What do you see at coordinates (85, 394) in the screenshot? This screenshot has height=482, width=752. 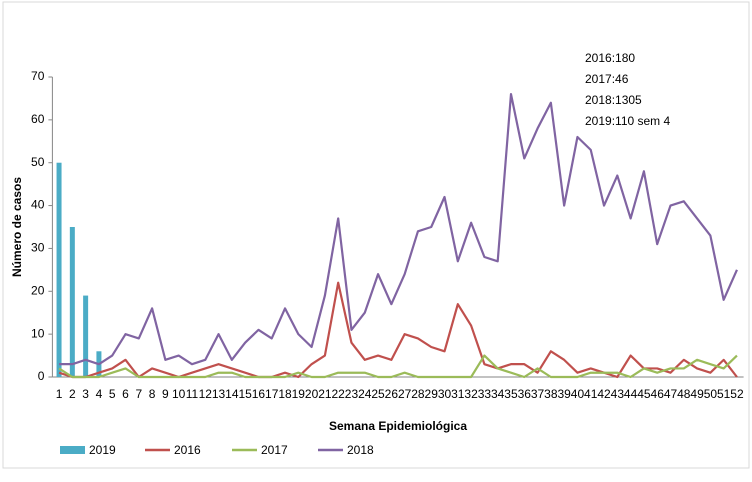 I see `x-tick-label: 3` at bounding box center [85, 394].